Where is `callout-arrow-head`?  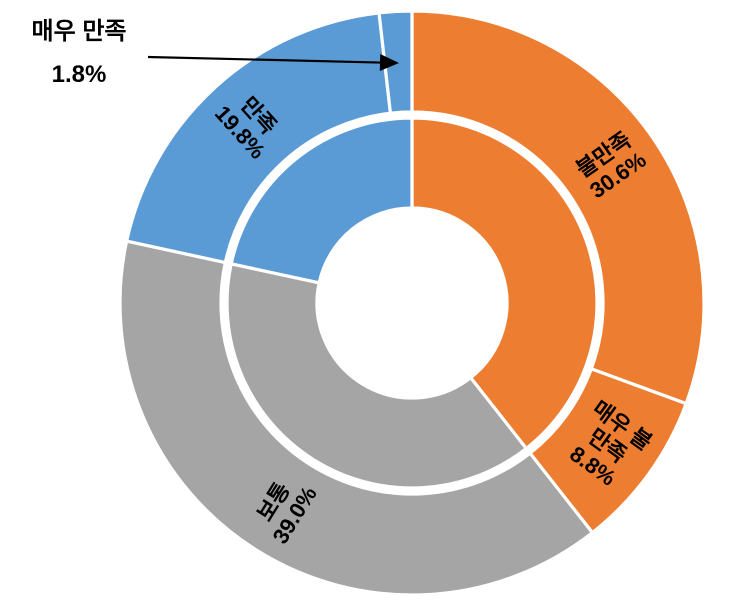 callout-arrow-head is located at coordinates (389, 63).